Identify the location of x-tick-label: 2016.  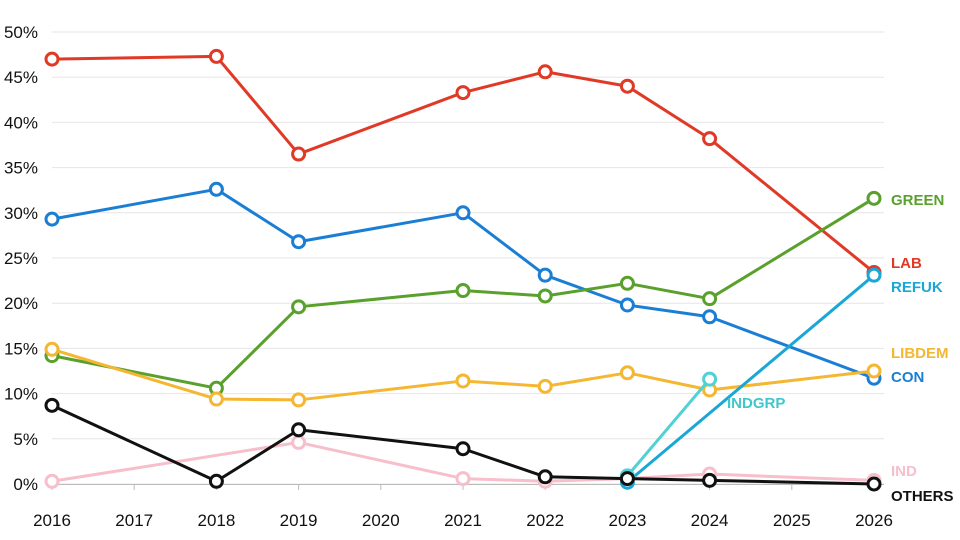
(52, 520).